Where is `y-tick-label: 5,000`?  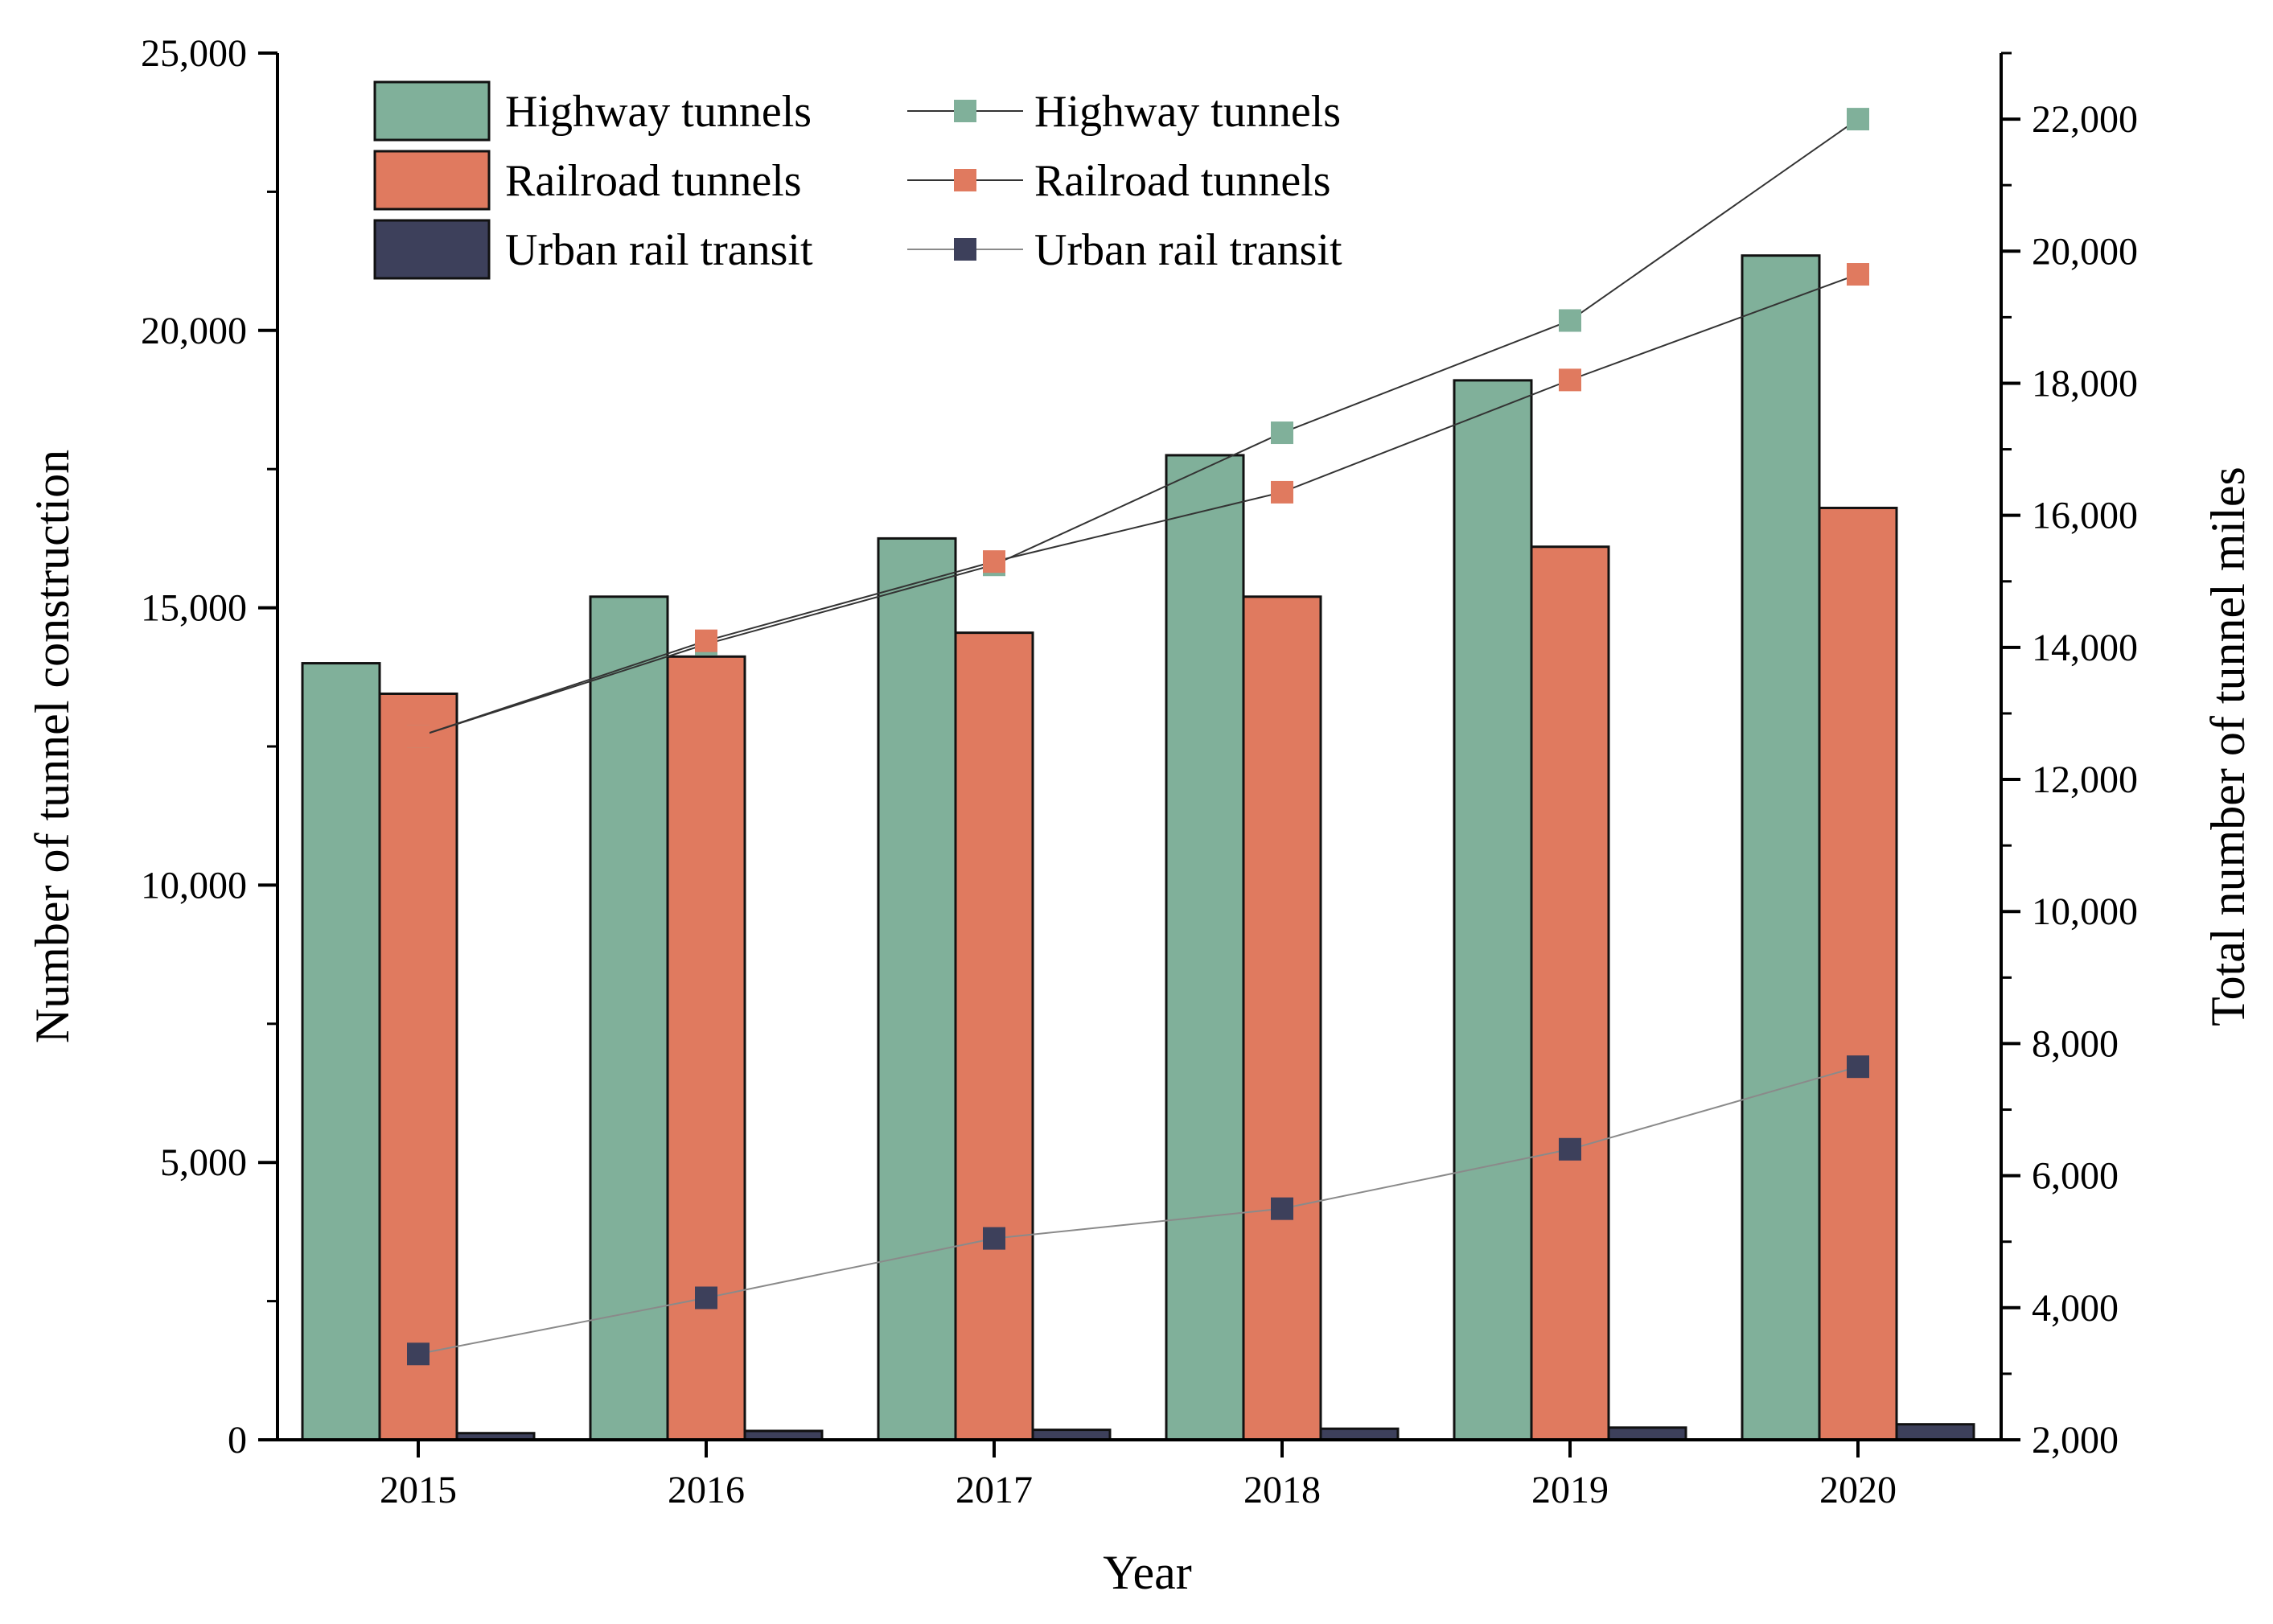 y-tick-label: 5,000 is located at coordinates (203, 1162).